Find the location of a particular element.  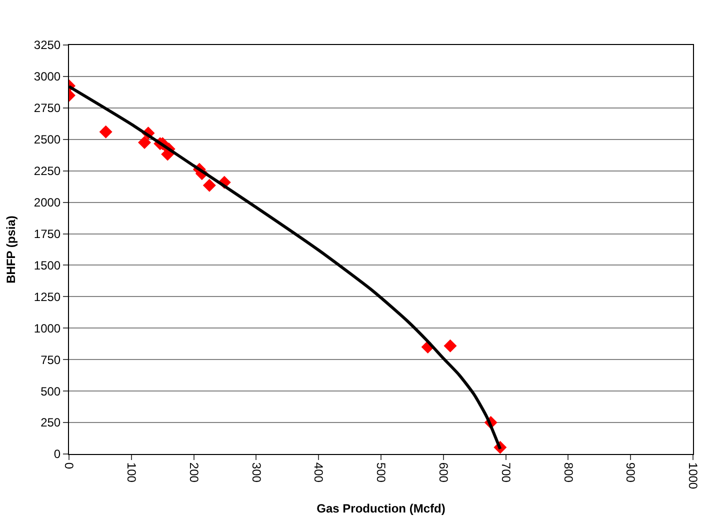

y-axis-title: BHFP (psia) is located at coordinates (11, 250).